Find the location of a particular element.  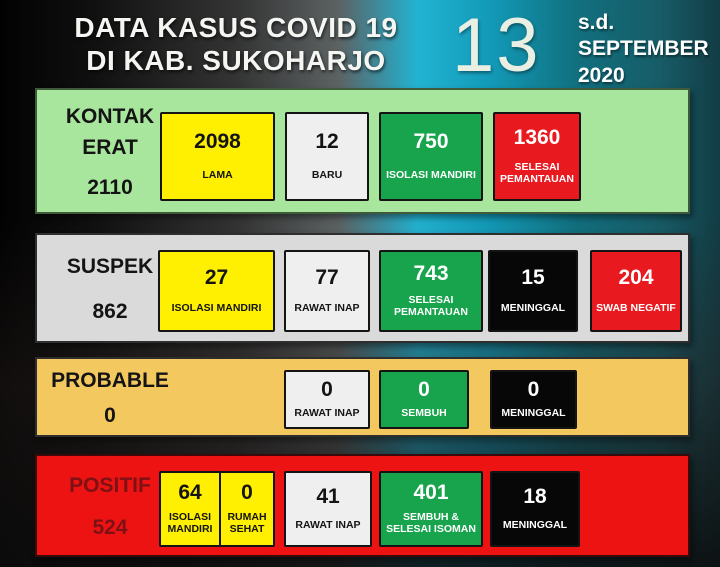

stat-value: 204 is located at coordinates (636, 278).